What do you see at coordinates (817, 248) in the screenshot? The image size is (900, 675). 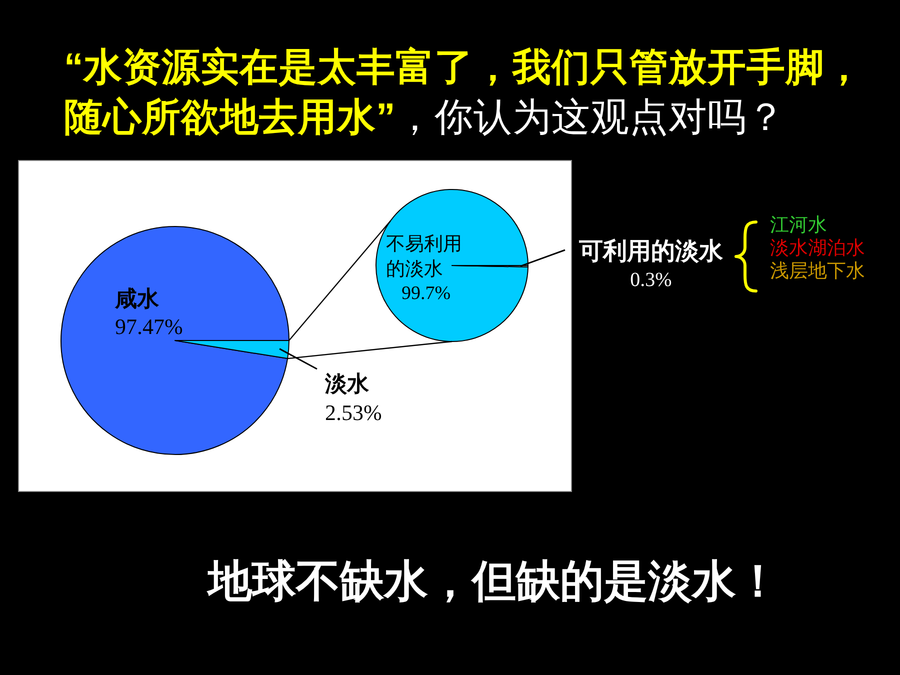 I see `item: 淡水湖泊水` at bounding box center [817, 248].